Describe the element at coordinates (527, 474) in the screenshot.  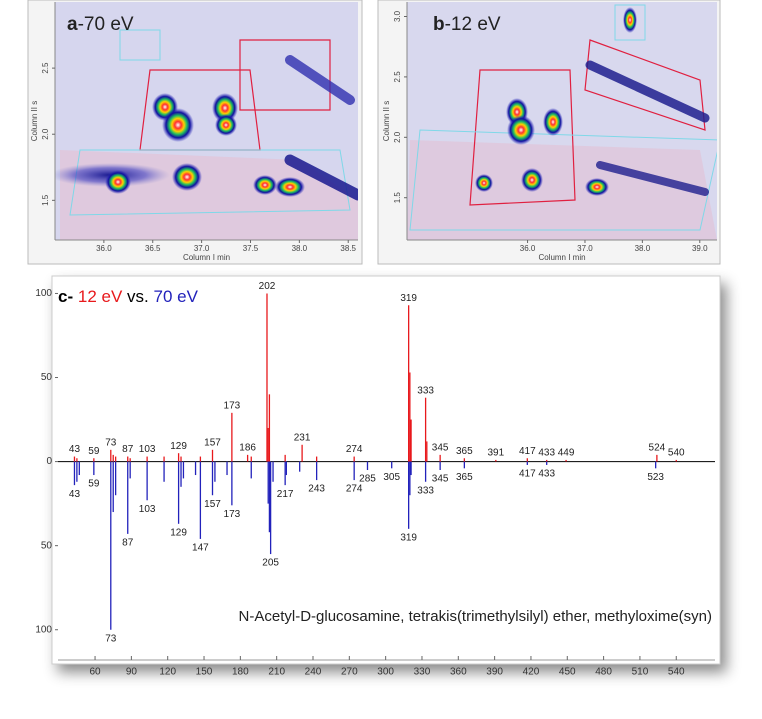
I see `peak-label: 417` at that location.